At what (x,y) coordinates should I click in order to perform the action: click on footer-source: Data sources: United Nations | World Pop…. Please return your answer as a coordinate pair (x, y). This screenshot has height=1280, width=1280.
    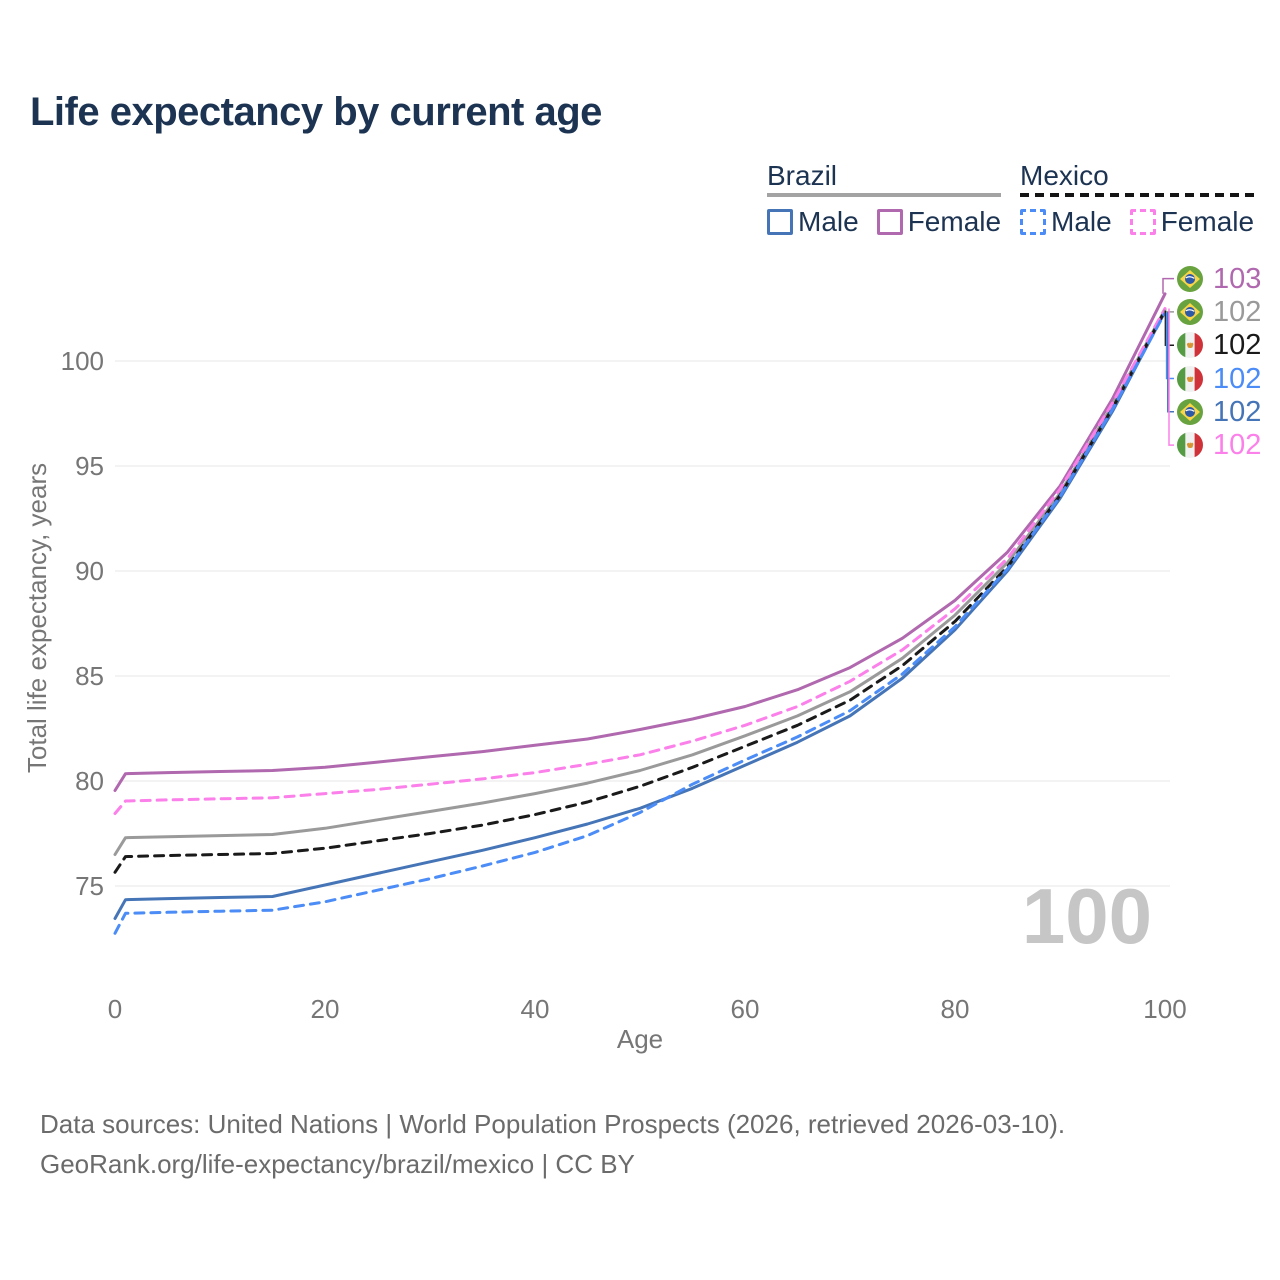
    Looking at the image, I should click on (552, 1144).